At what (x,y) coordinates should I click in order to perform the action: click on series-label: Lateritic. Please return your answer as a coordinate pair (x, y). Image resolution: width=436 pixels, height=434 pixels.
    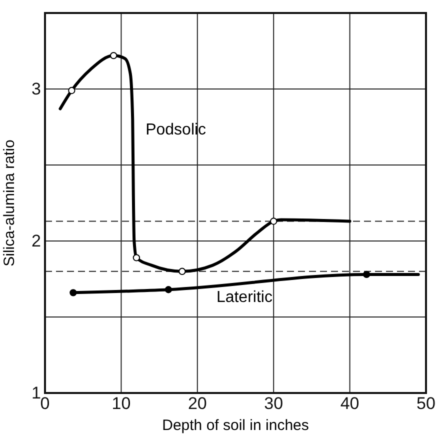
    Looking at the image, I should click on (244, 297).